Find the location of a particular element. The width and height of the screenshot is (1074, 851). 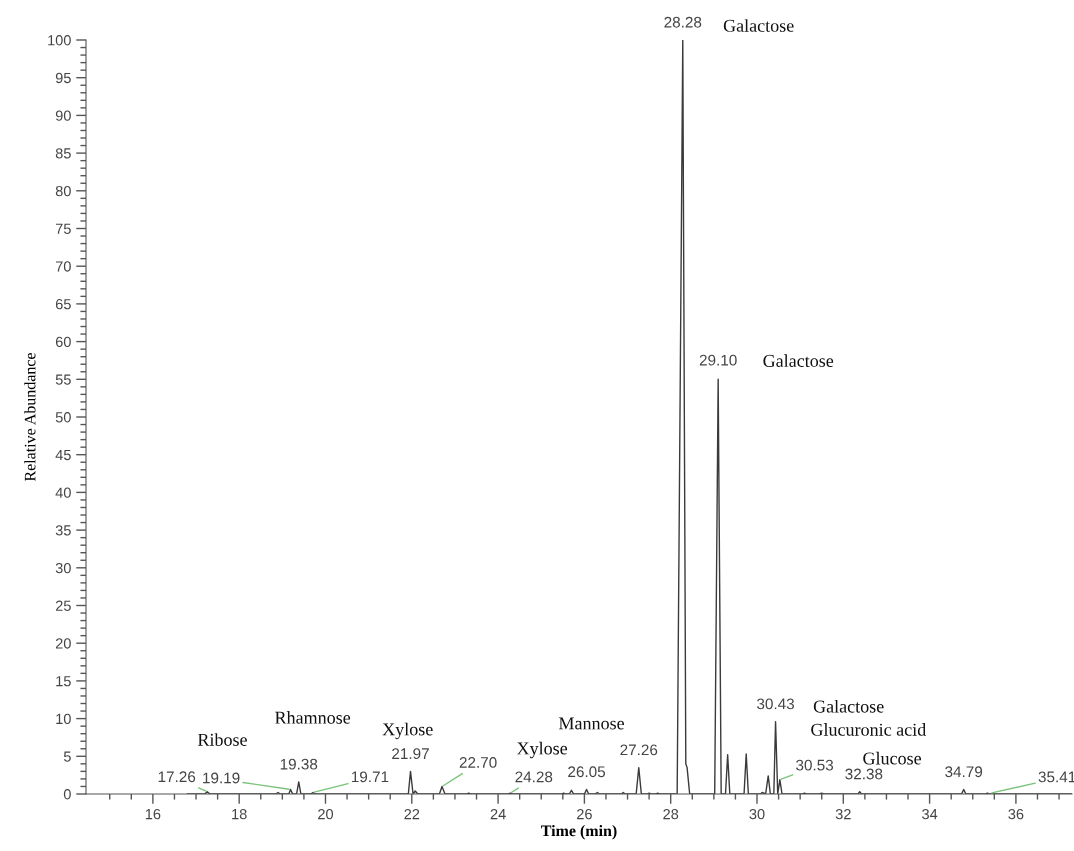

y-tick-label: 90 is located at coordinates (63, 115).